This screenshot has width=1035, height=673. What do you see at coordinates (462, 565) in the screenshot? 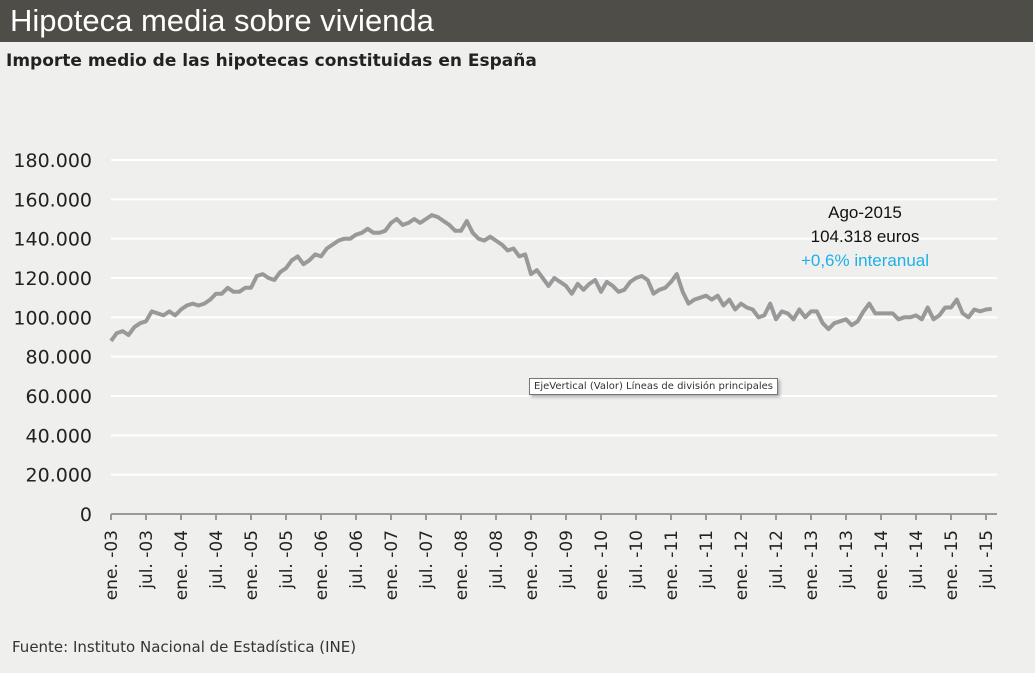
I see `x-tick-label: ene. -08` at bounding box center [462, 565].